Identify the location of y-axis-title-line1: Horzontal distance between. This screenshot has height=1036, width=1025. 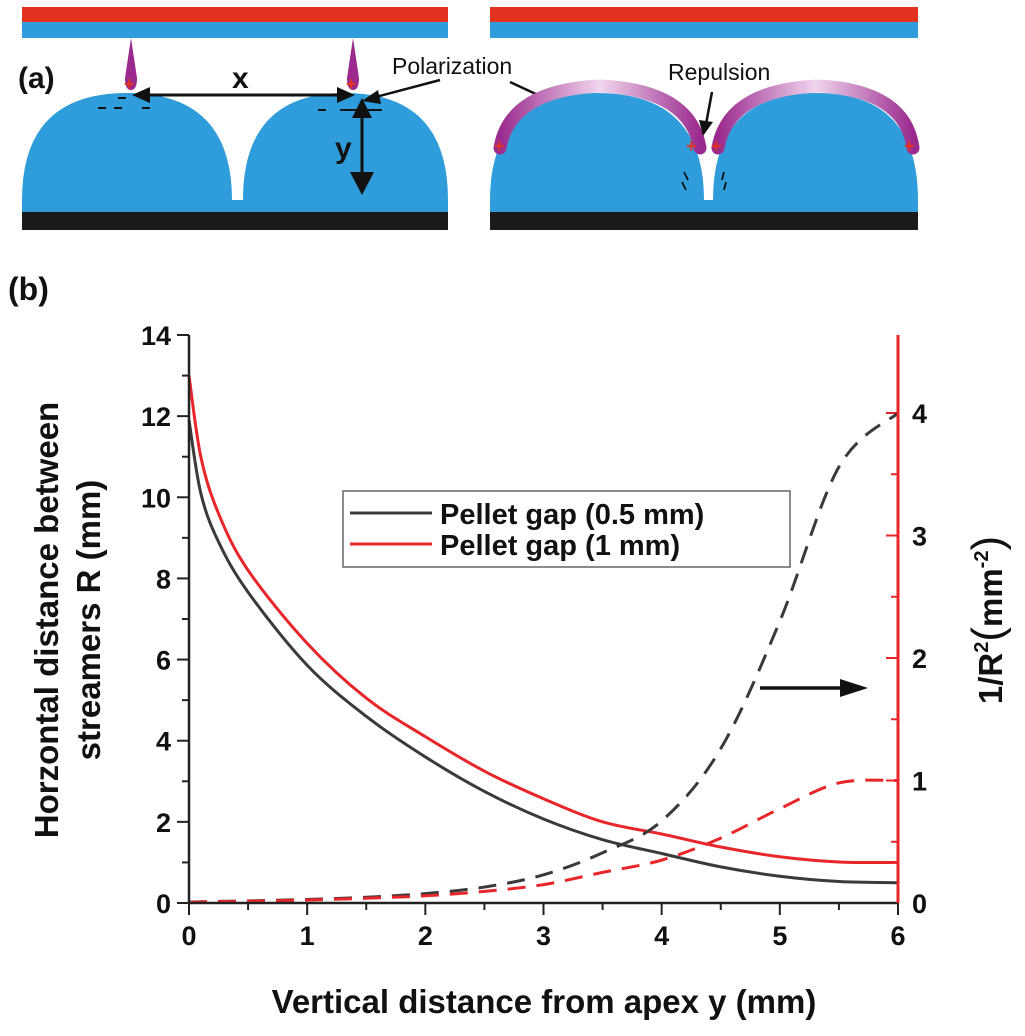
(46, 620).